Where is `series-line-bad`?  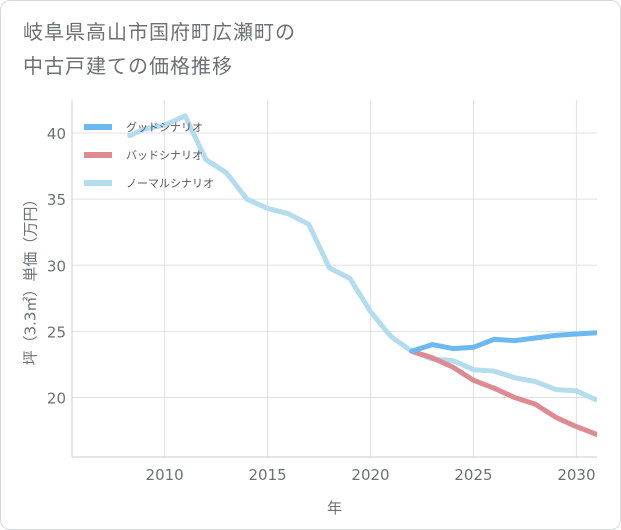
series-line-bad is located at coordinates (503, 392).